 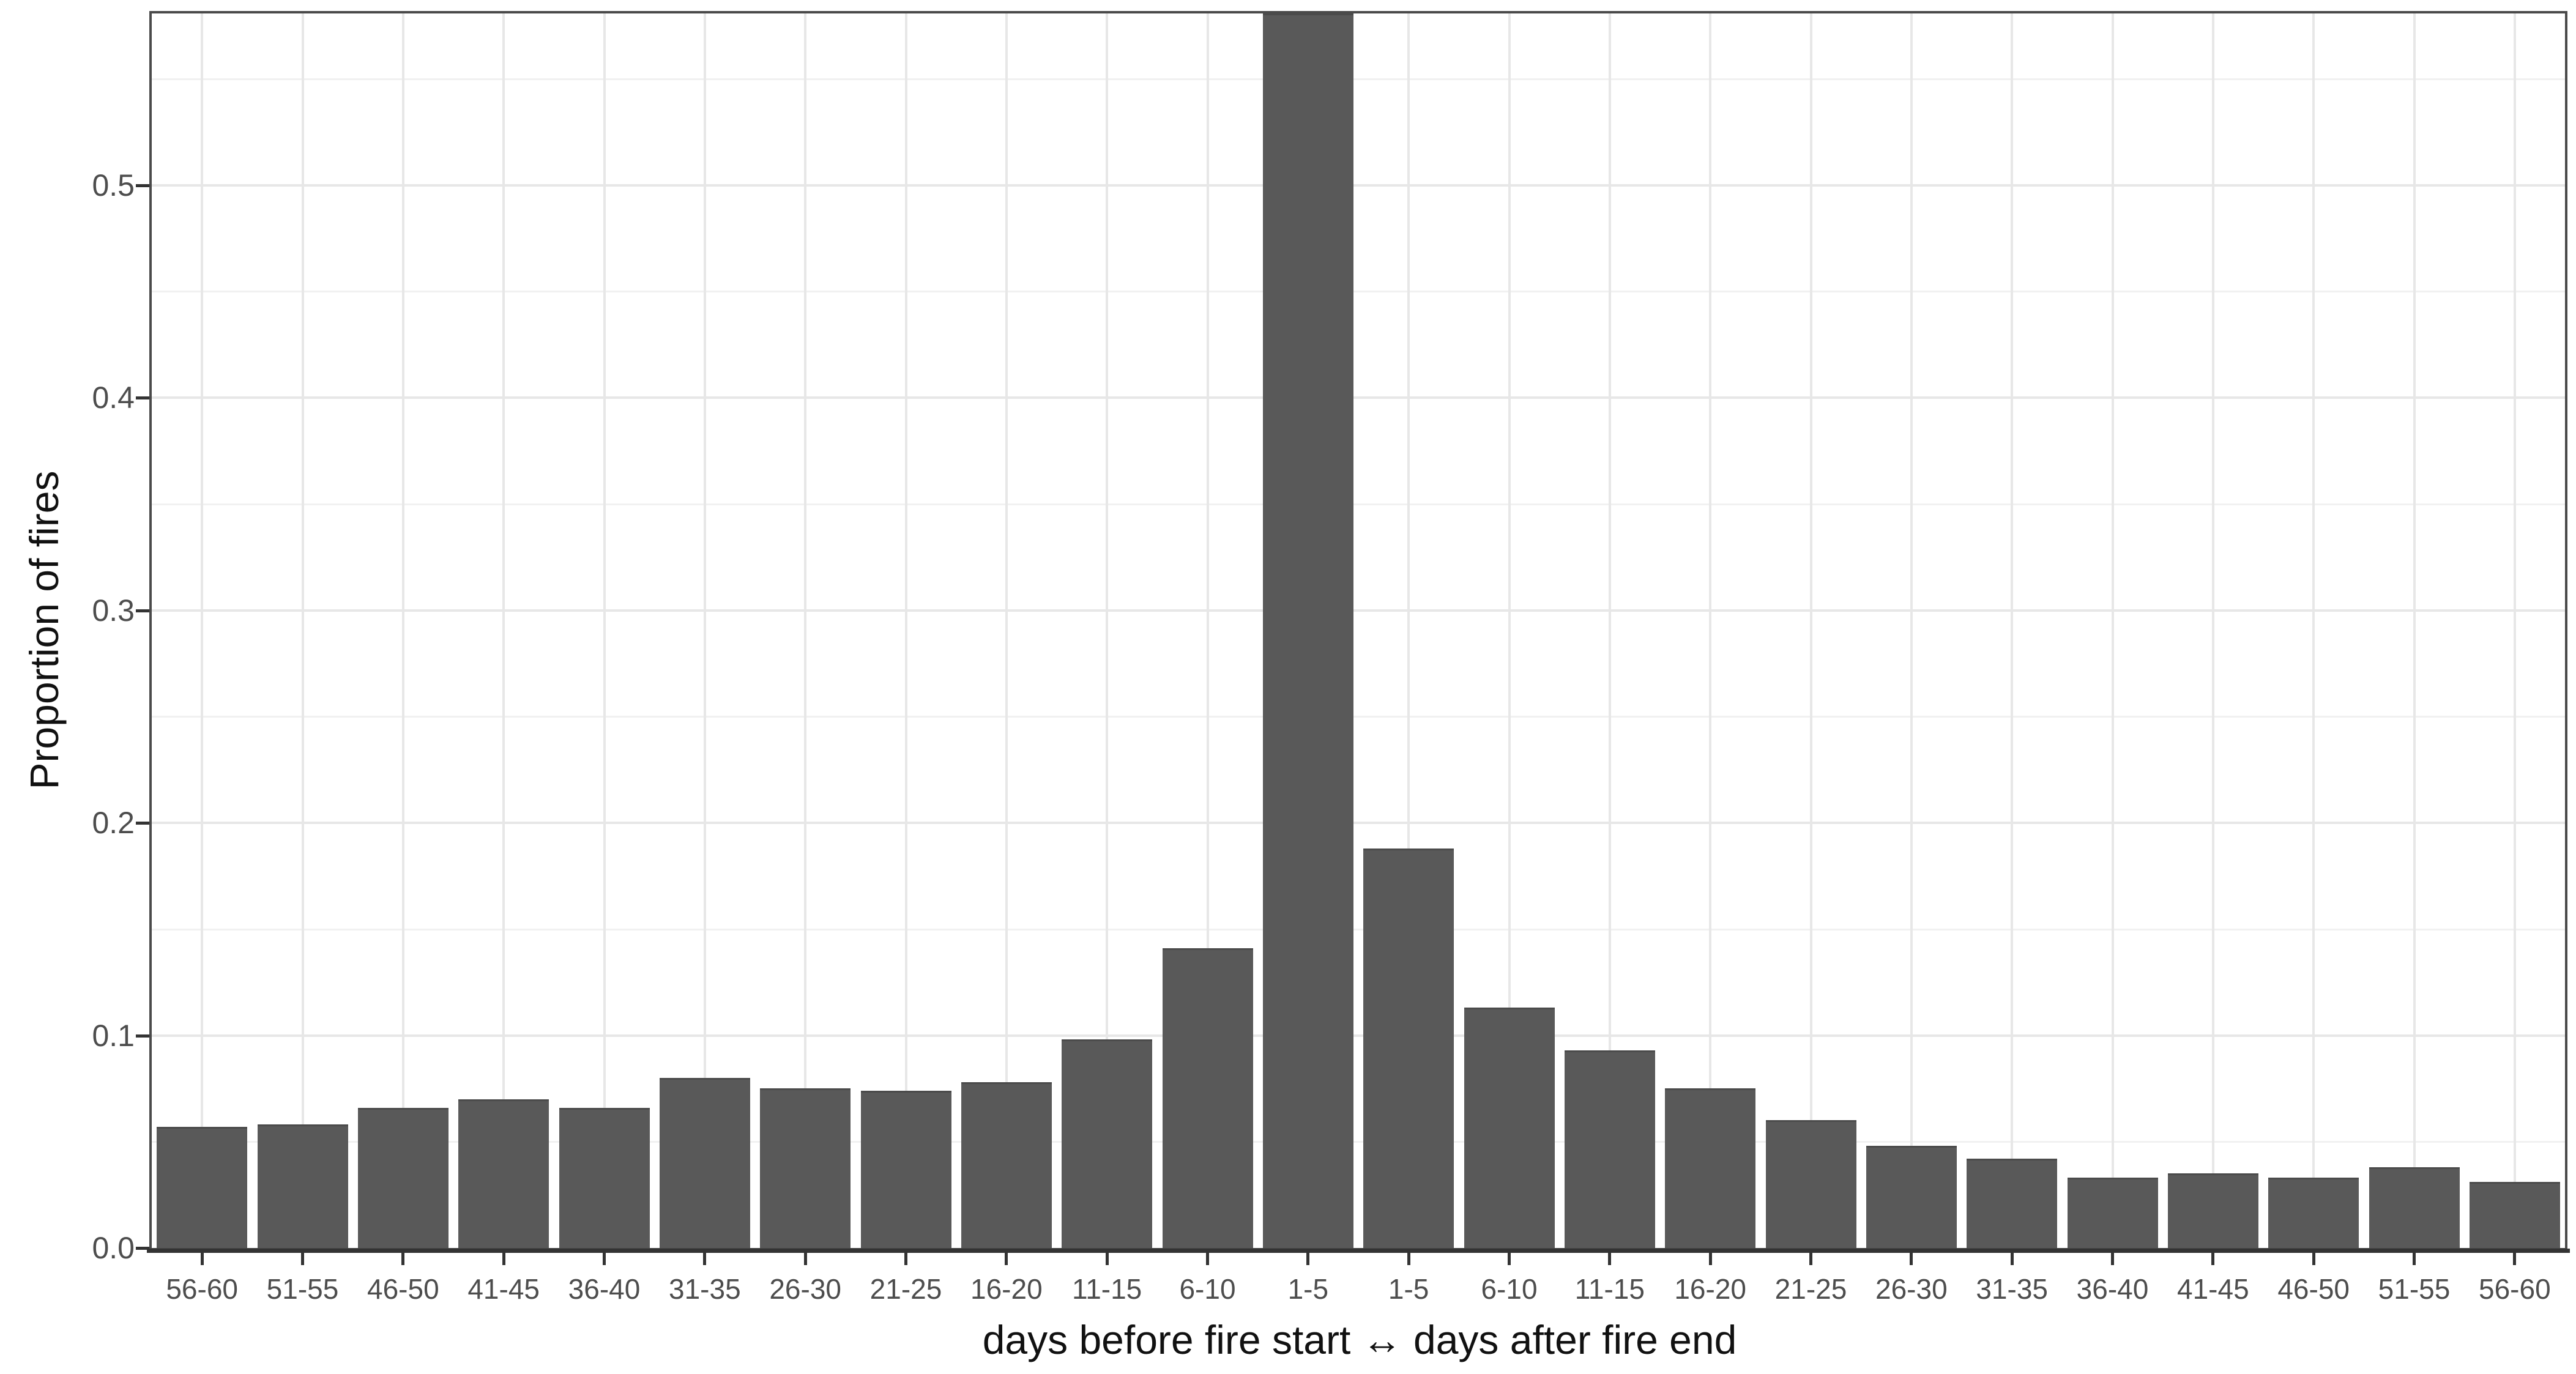 What do you see at coordinates (1911, 1197) in the screenshot?
I see `bar-26-30-after` at bounding box center [1911, 1197].